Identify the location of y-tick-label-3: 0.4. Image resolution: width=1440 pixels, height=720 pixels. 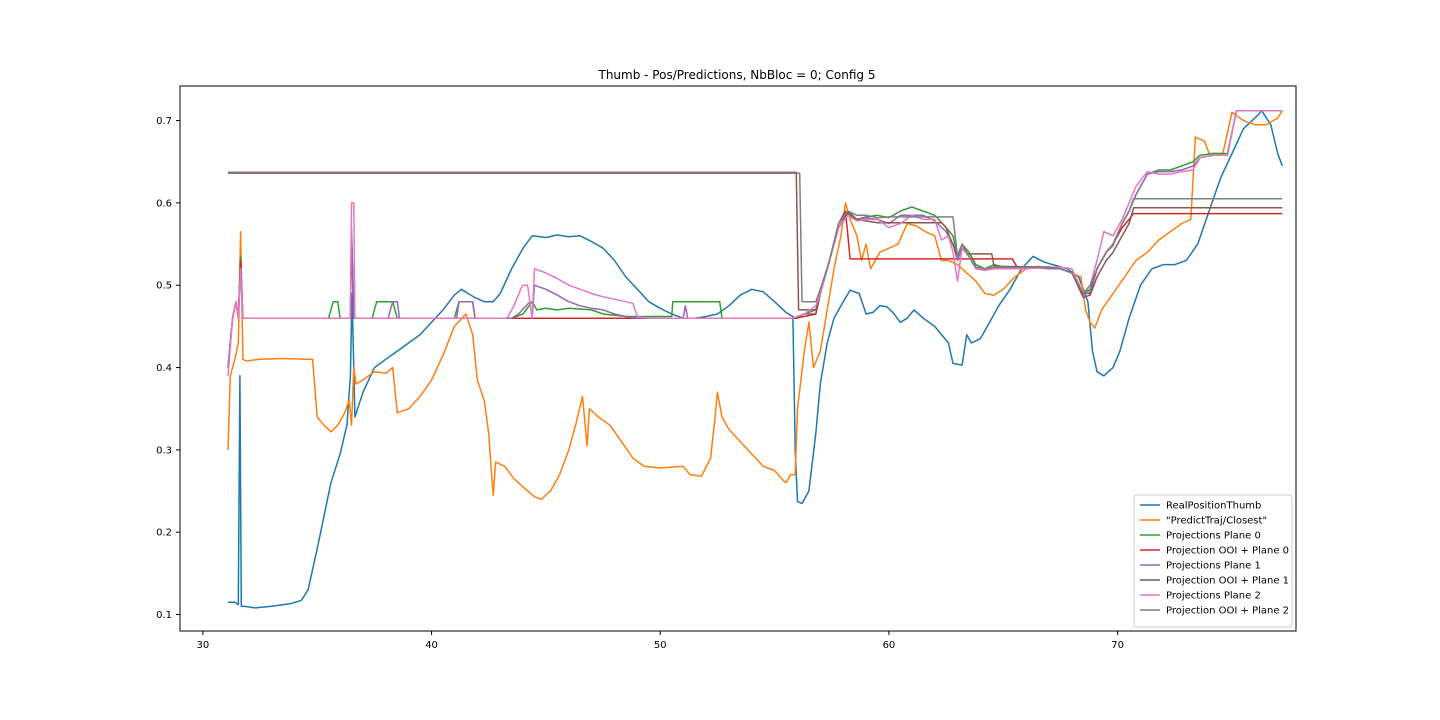
(164, 368).